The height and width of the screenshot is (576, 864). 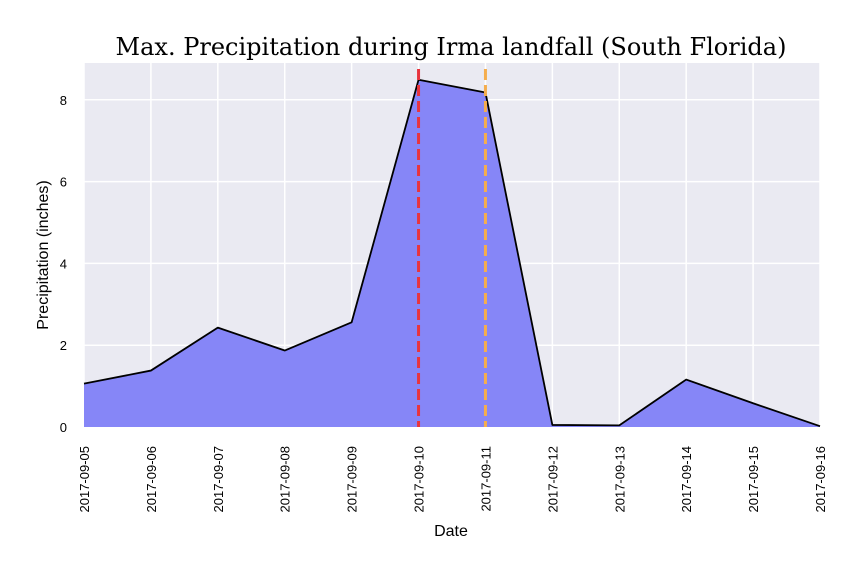 I want to click on y-tick-label: 8, so click(x=63, y=100).